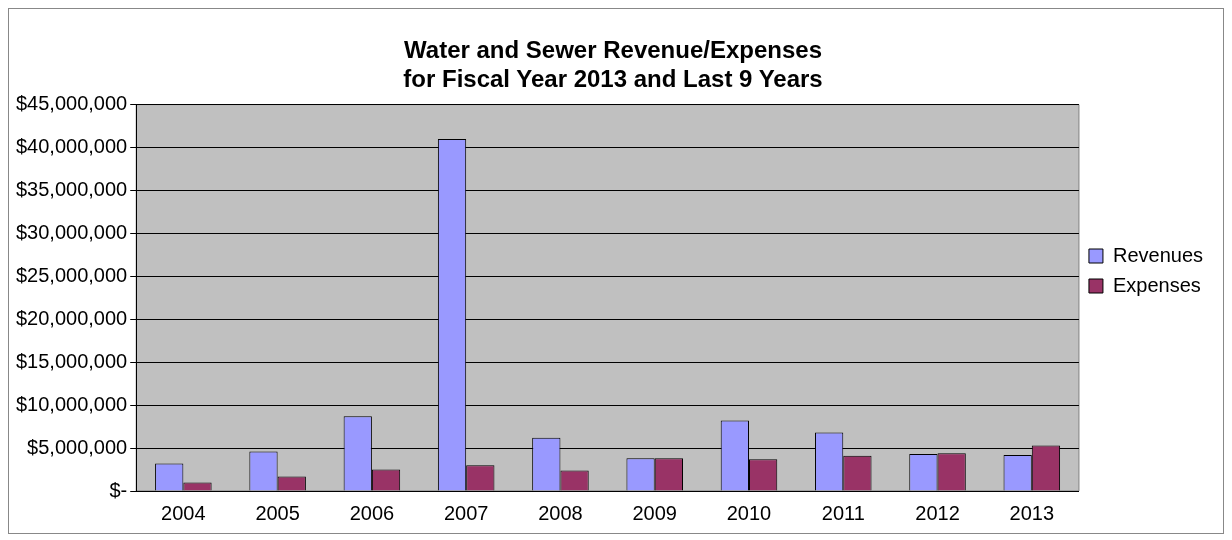 This screenshot has height=540, width=1232. Describe the element at coordinates (71, 317) in the screenshot. I see `y-tick-label: $20,000,000` at that location.